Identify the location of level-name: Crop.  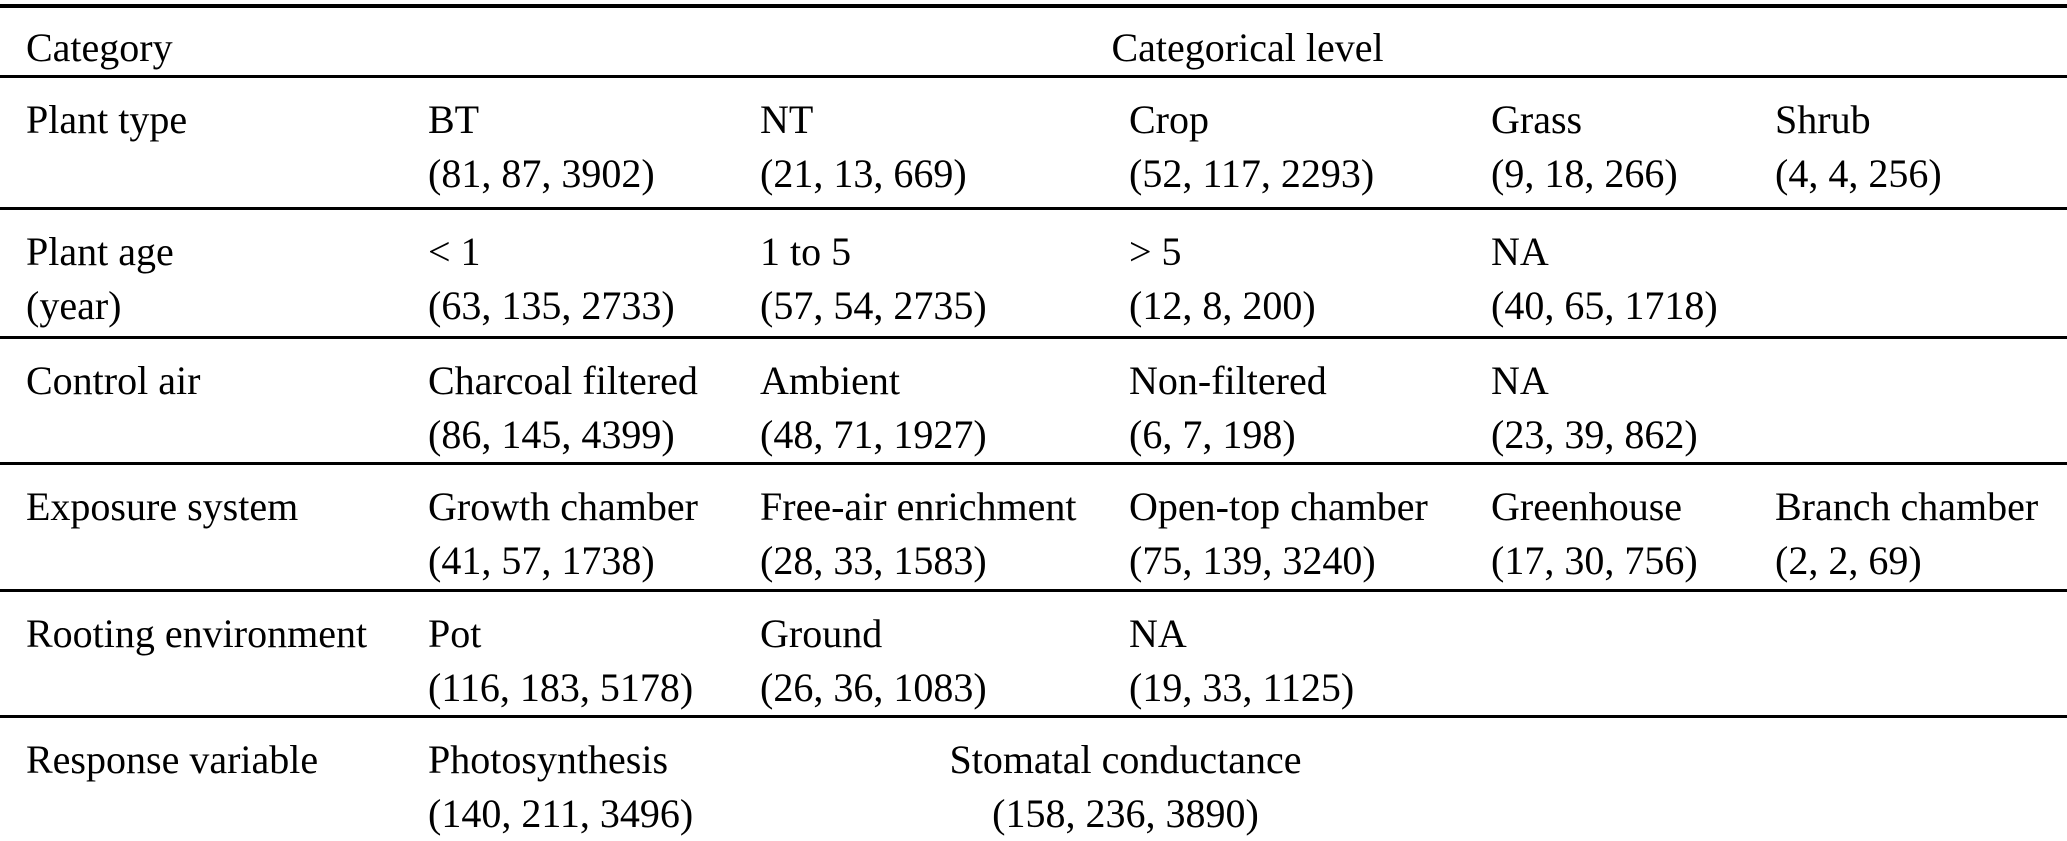
(1169, 119).